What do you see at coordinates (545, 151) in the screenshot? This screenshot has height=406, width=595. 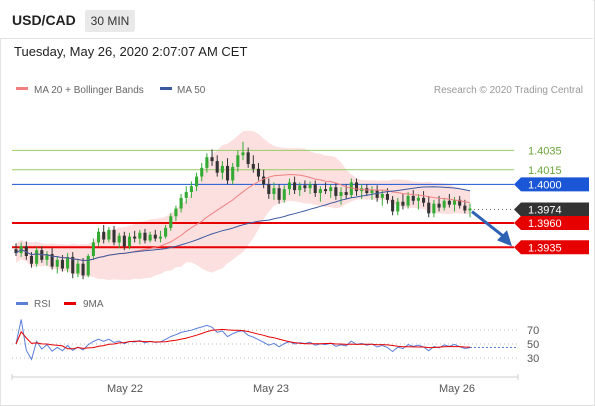 I see `level-label-resistance: 1.4035` at bounding box center [545, 151].